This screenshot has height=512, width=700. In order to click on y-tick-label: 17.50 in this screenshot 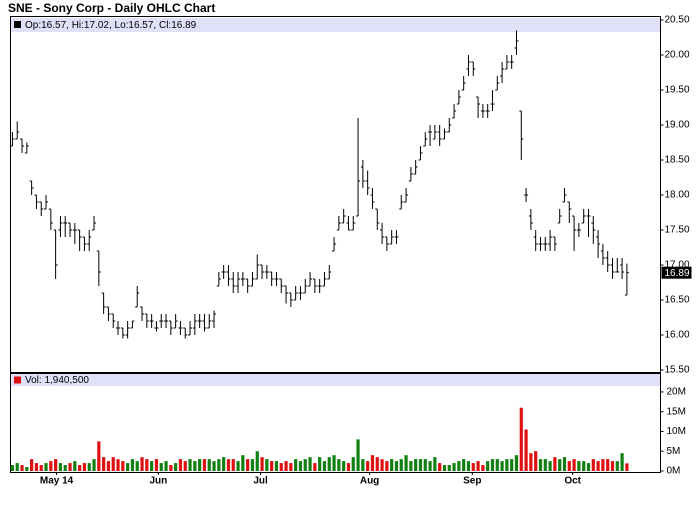, I will do `click(677, 230)`.